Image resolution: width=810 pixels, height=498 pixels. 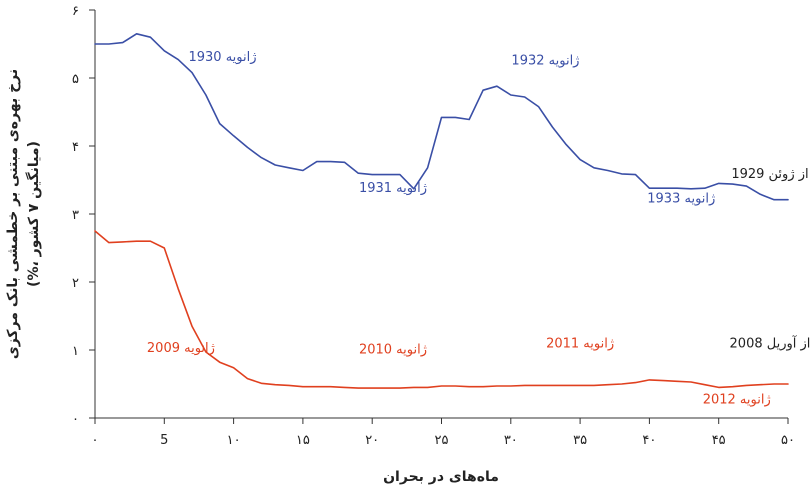 What do you see at coordinates (234, 440) in the screenshot?
I see `x-tick-label: ۱۰` at bounding box center [234, 440].